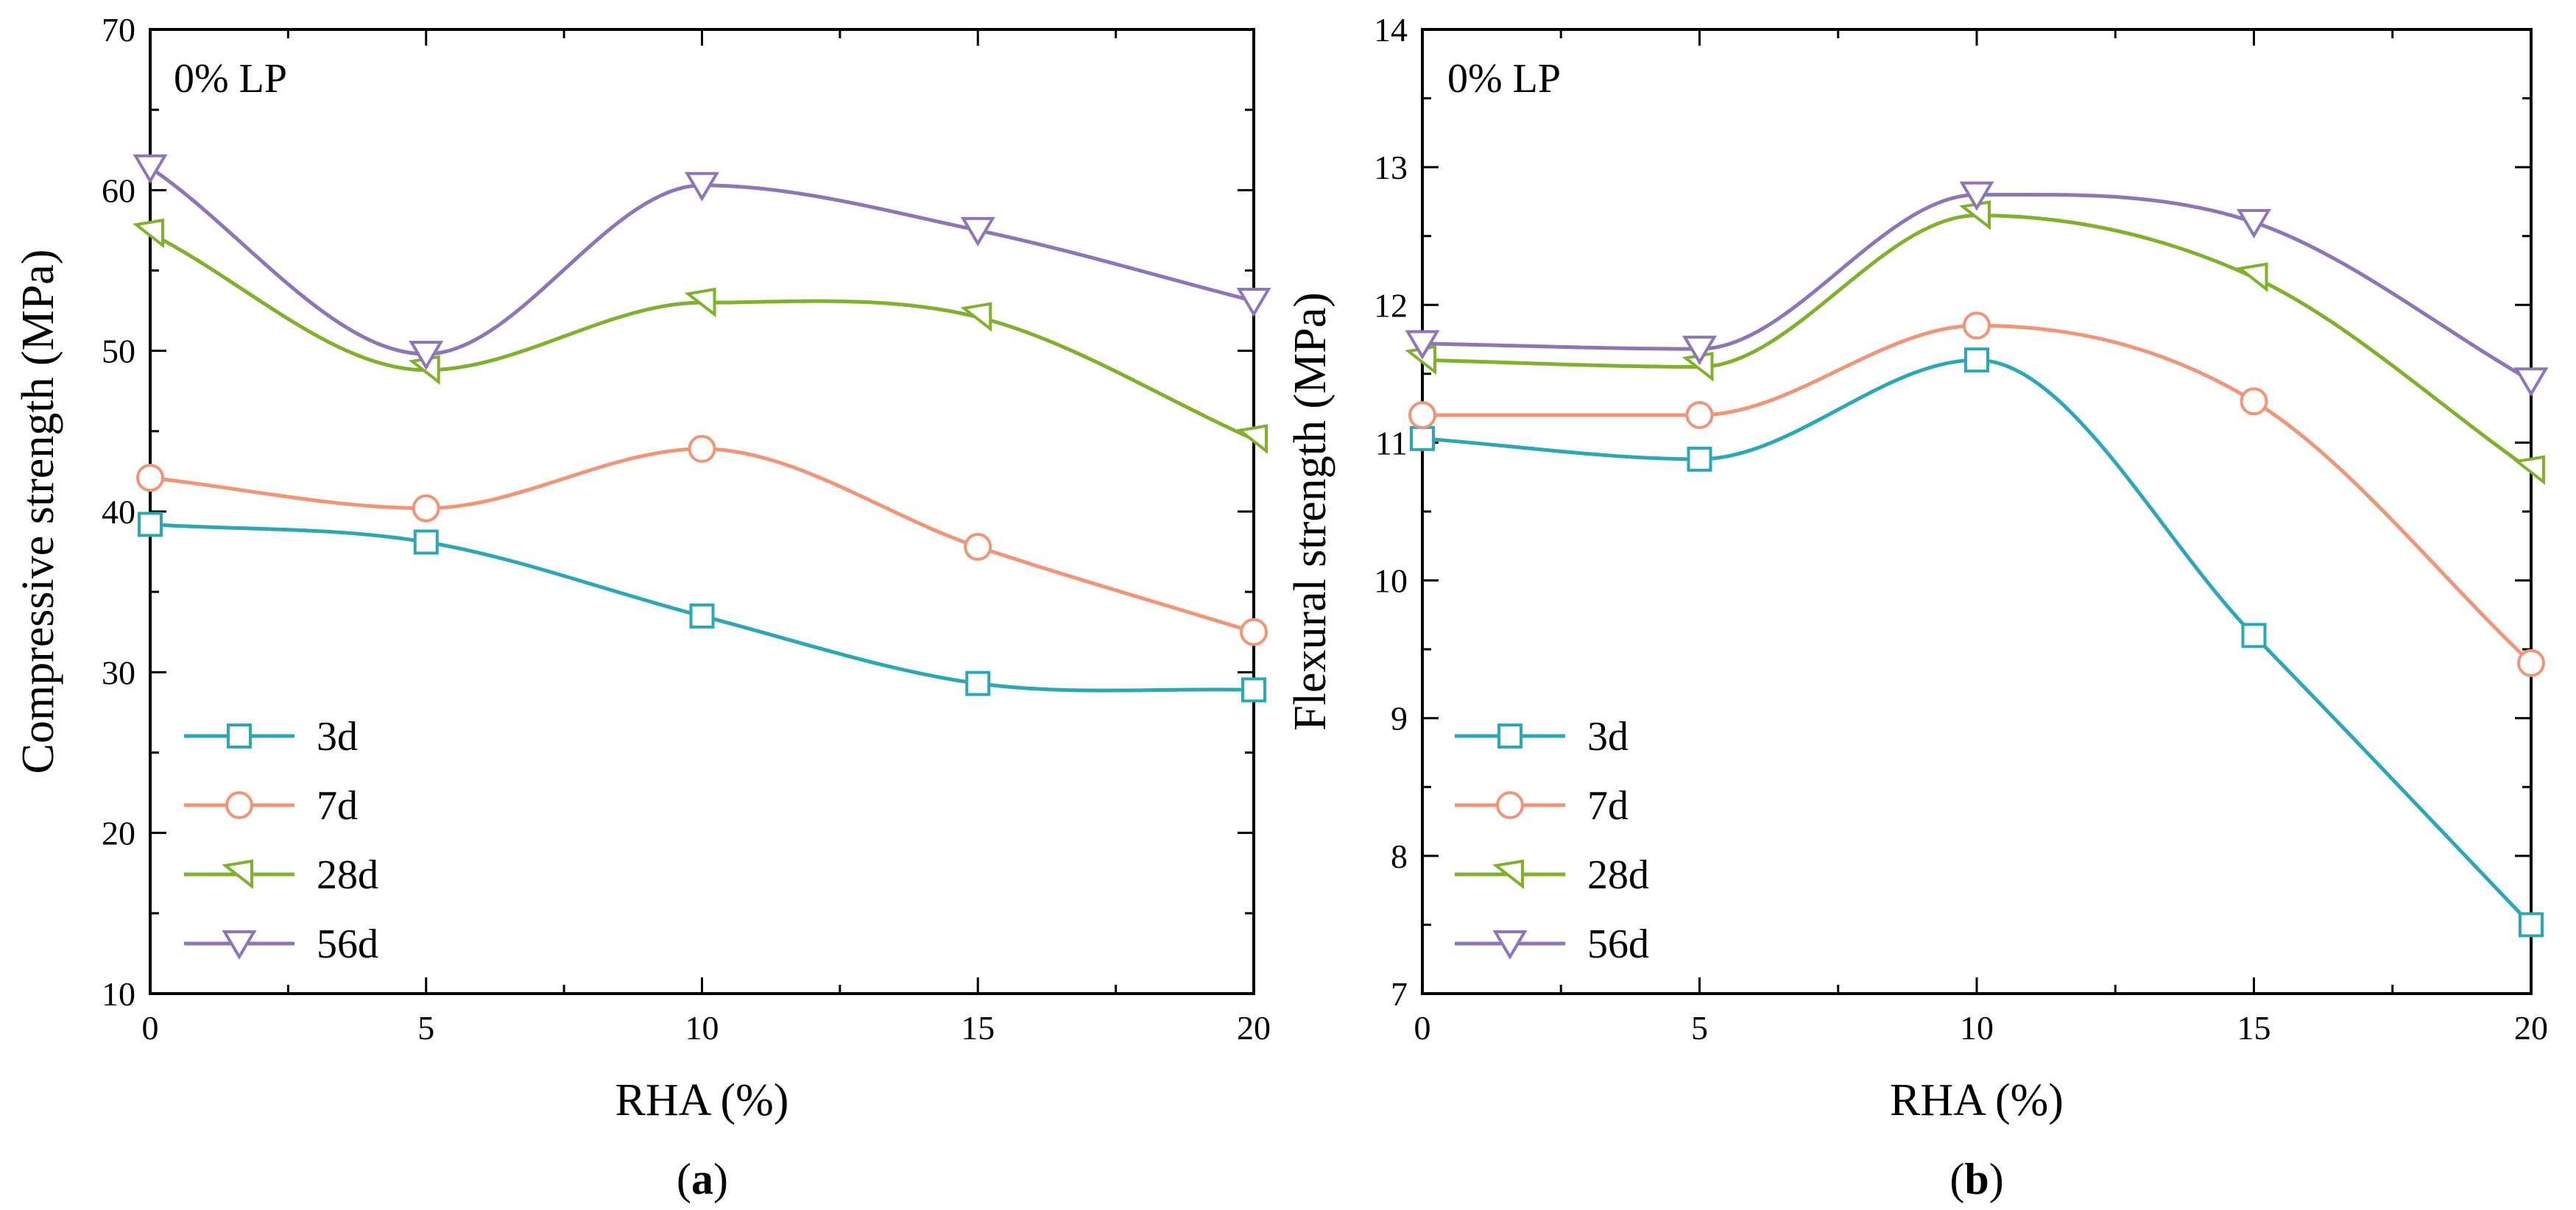  I want to click on y-tick-label: 8, so click(1399, 857).